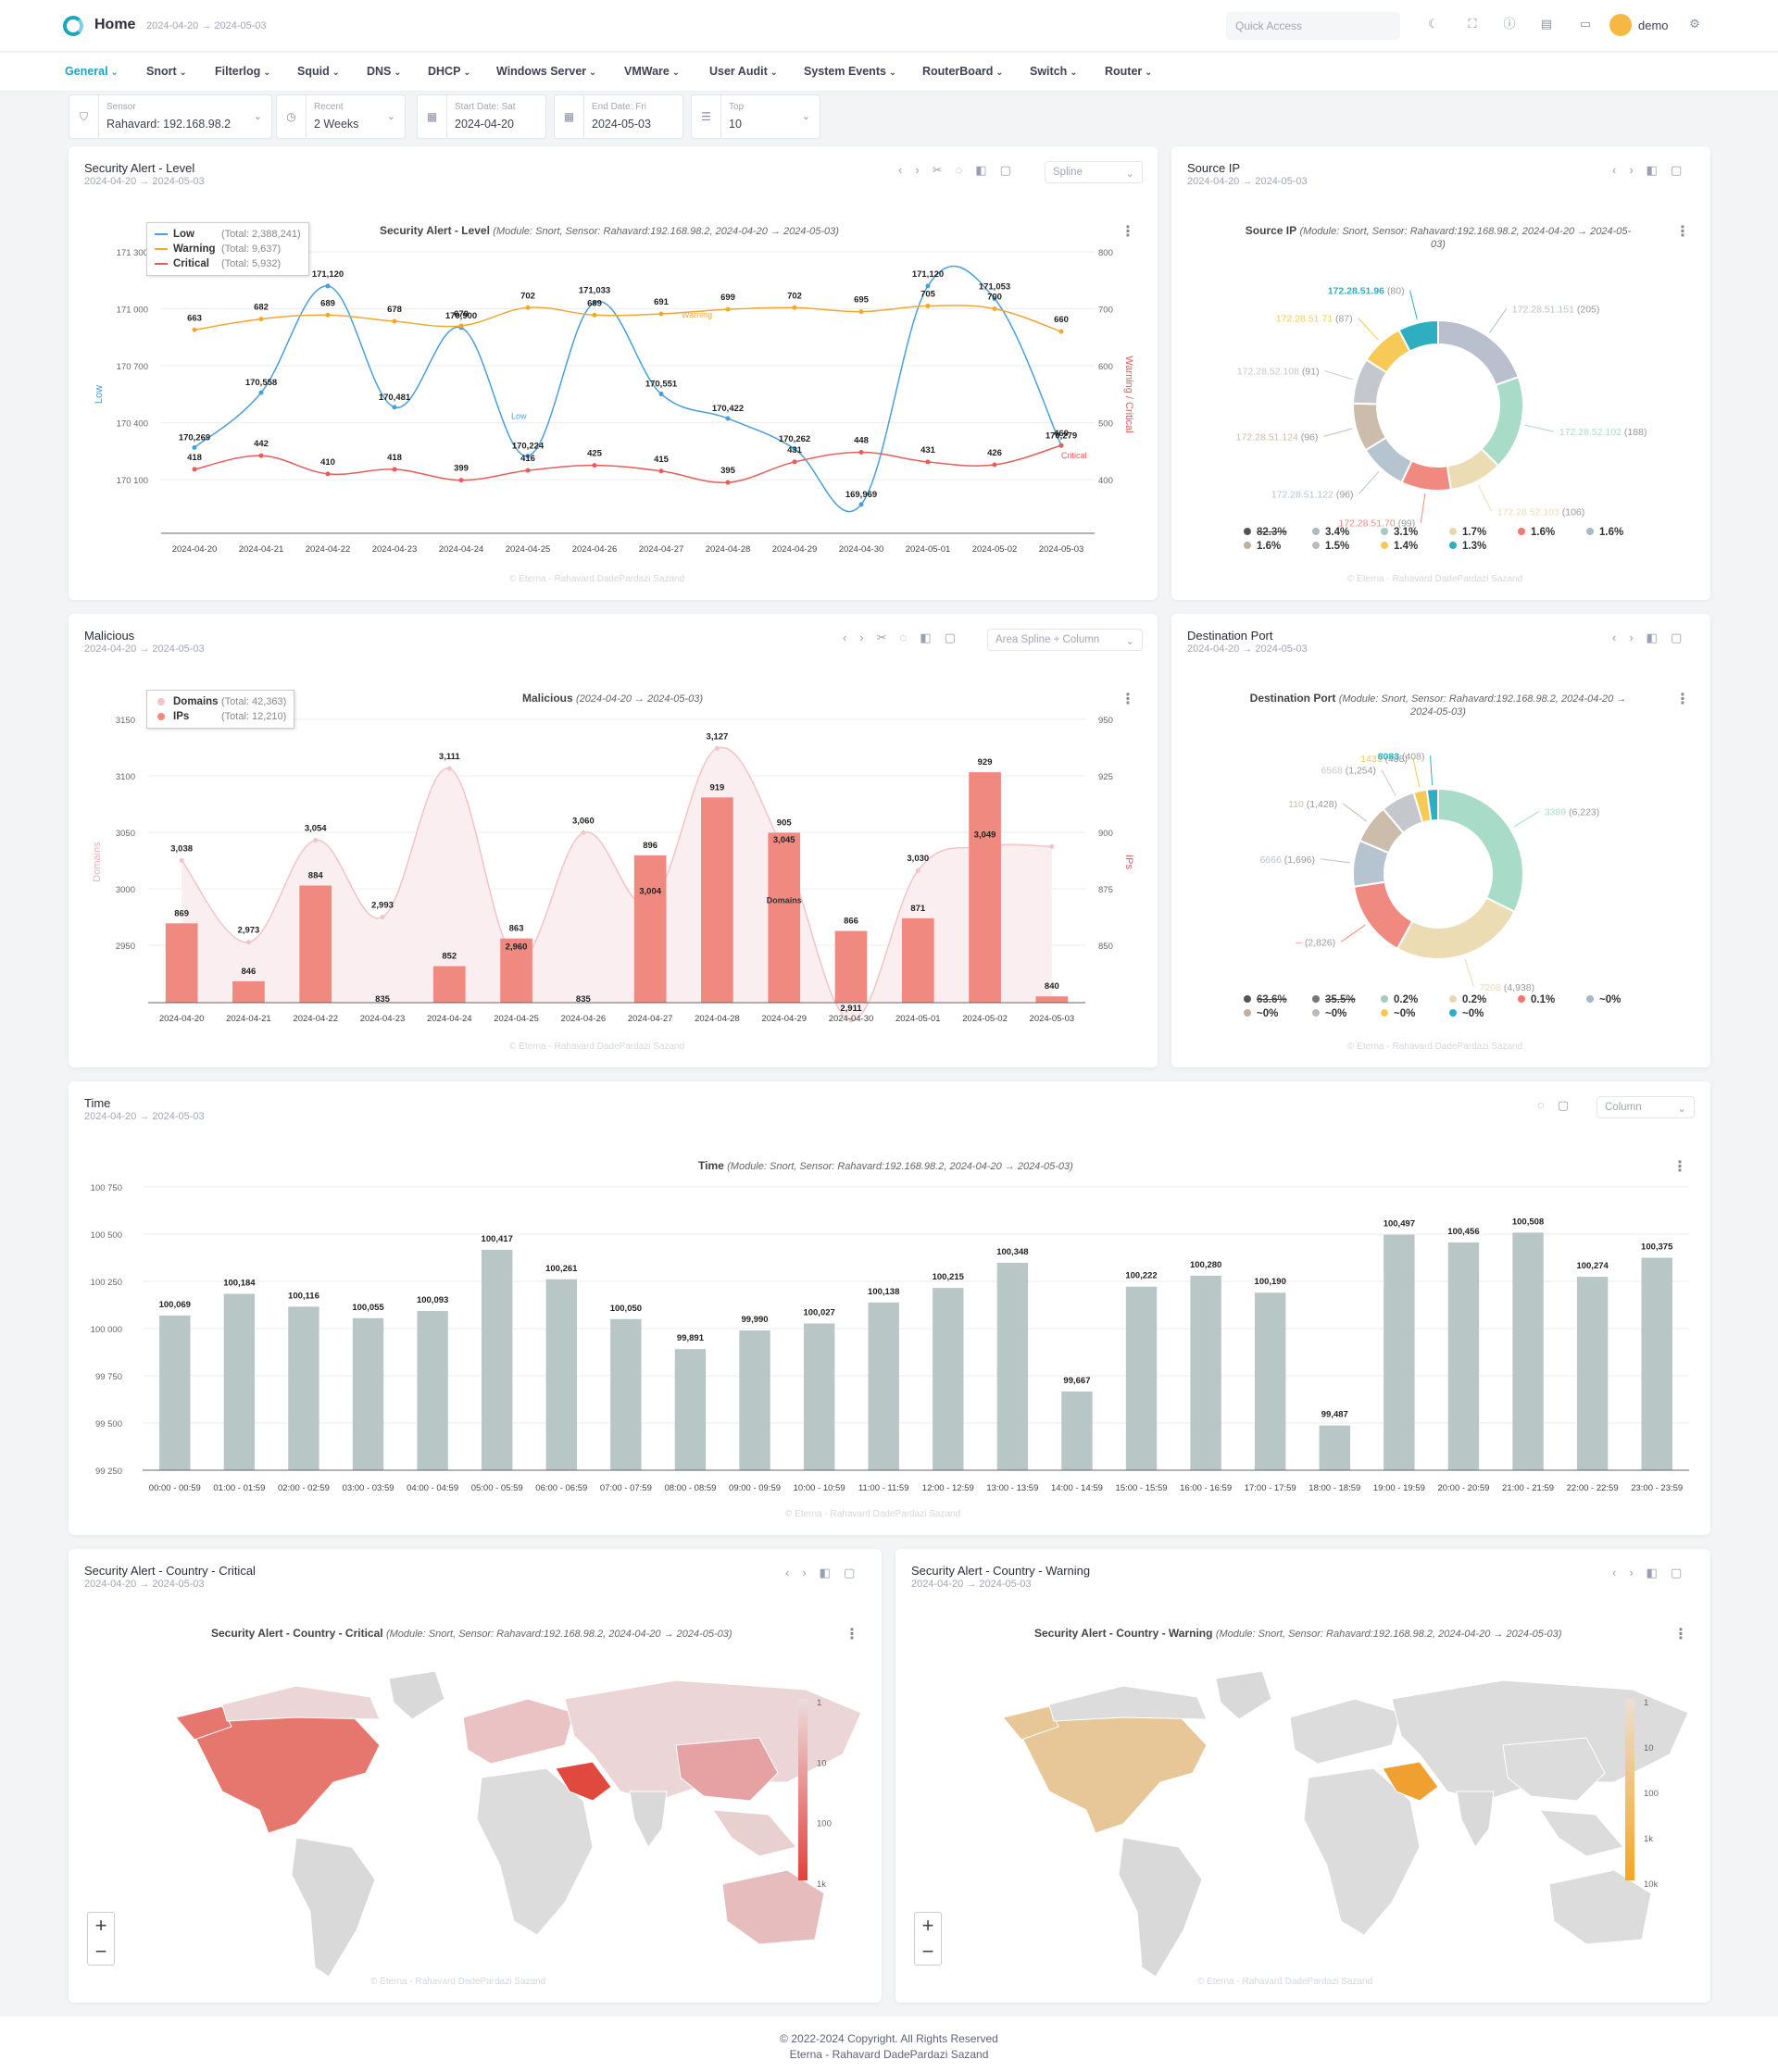  Describe the element at coordinates (170, 1571) in the screenshot. I see `card-title: Security Alert - Country - Critical` at that location.